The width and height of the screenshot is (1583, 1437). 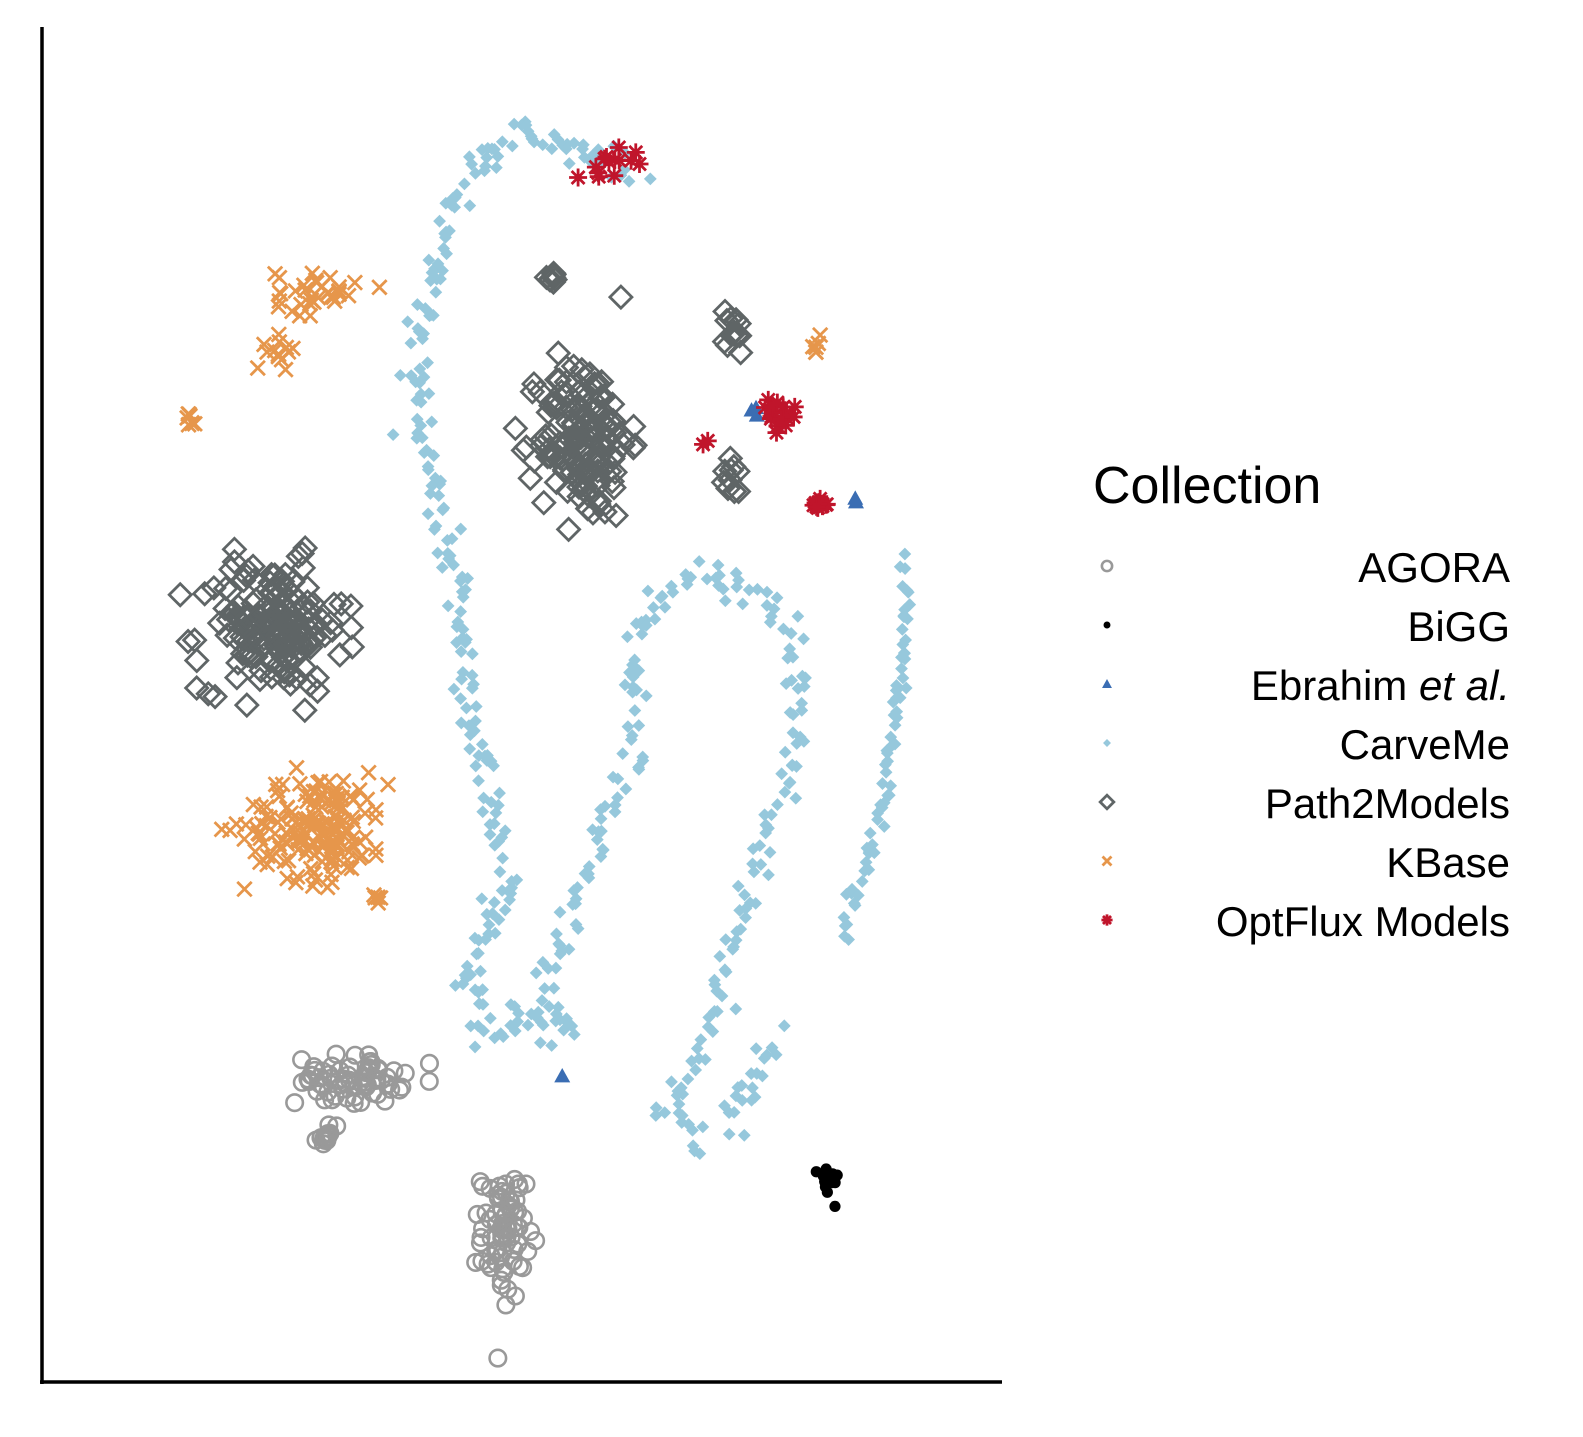 I want to click on legend-label: KBase, so click(x=1448, y=862).